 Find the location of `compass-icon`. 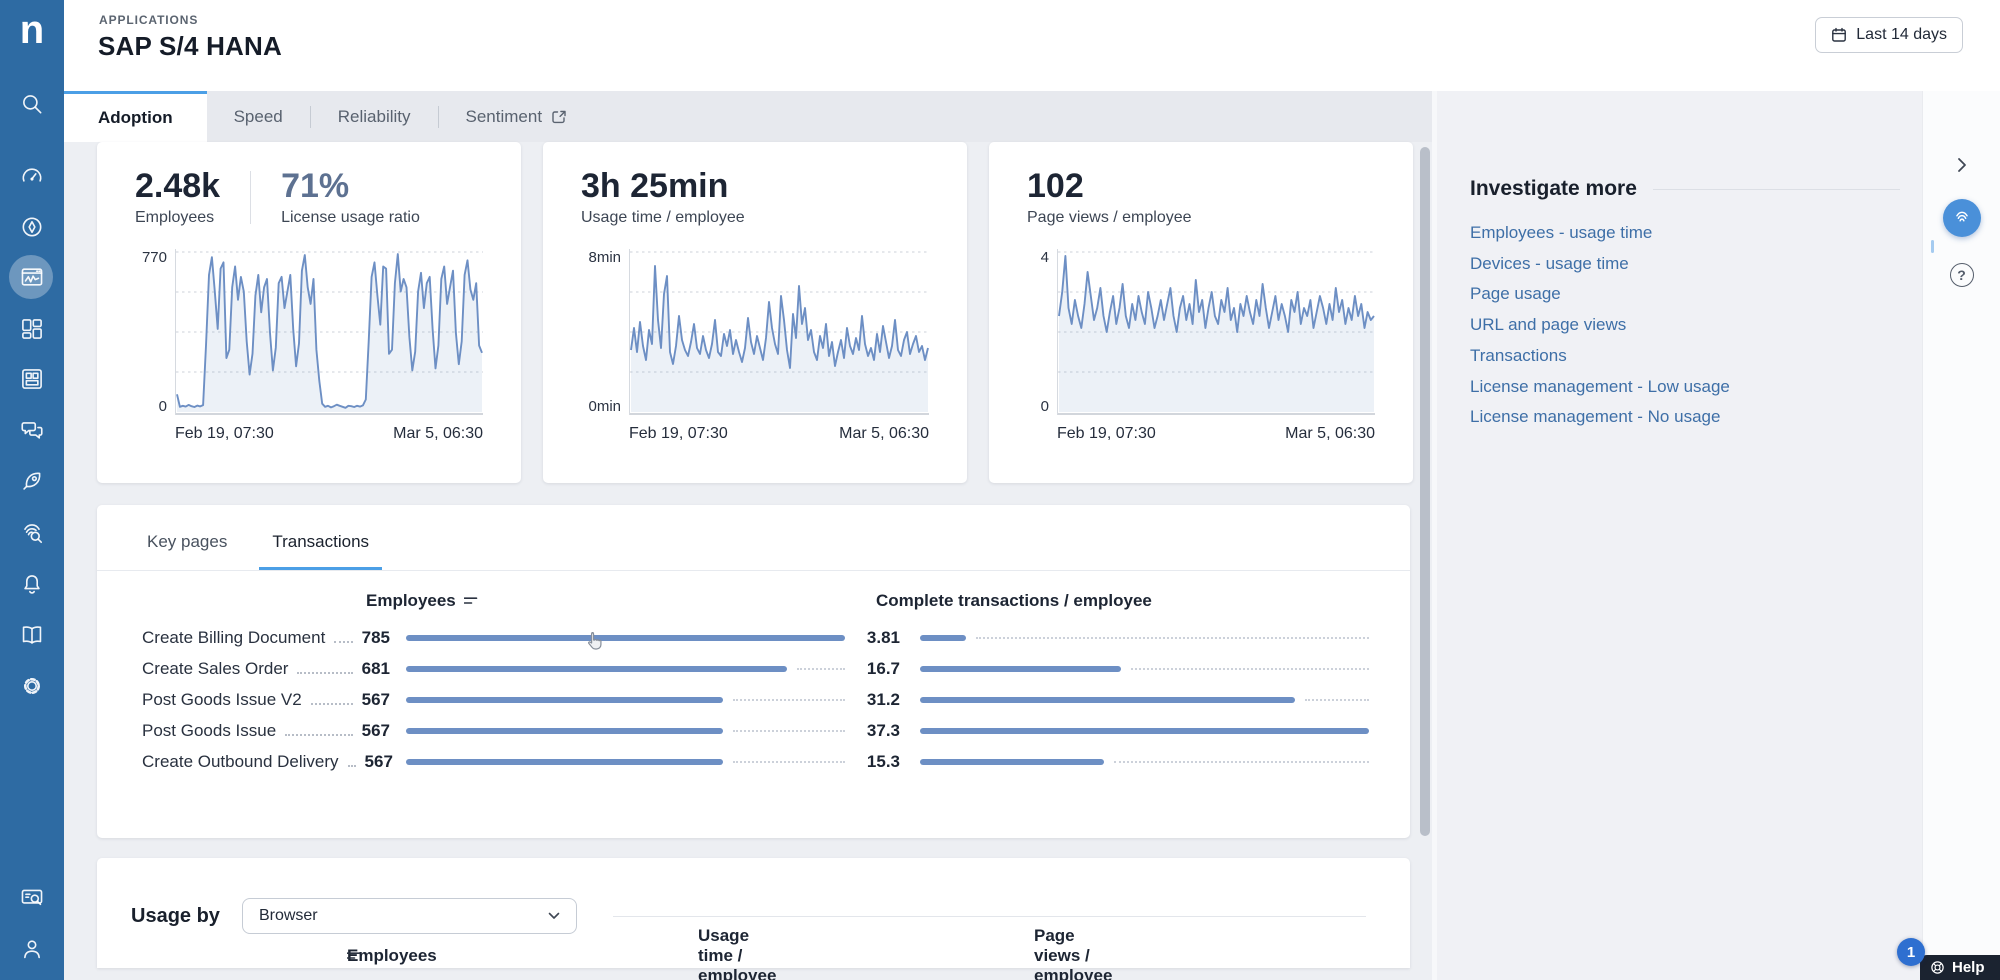

compass-icon is located at coordinates (32, 227).